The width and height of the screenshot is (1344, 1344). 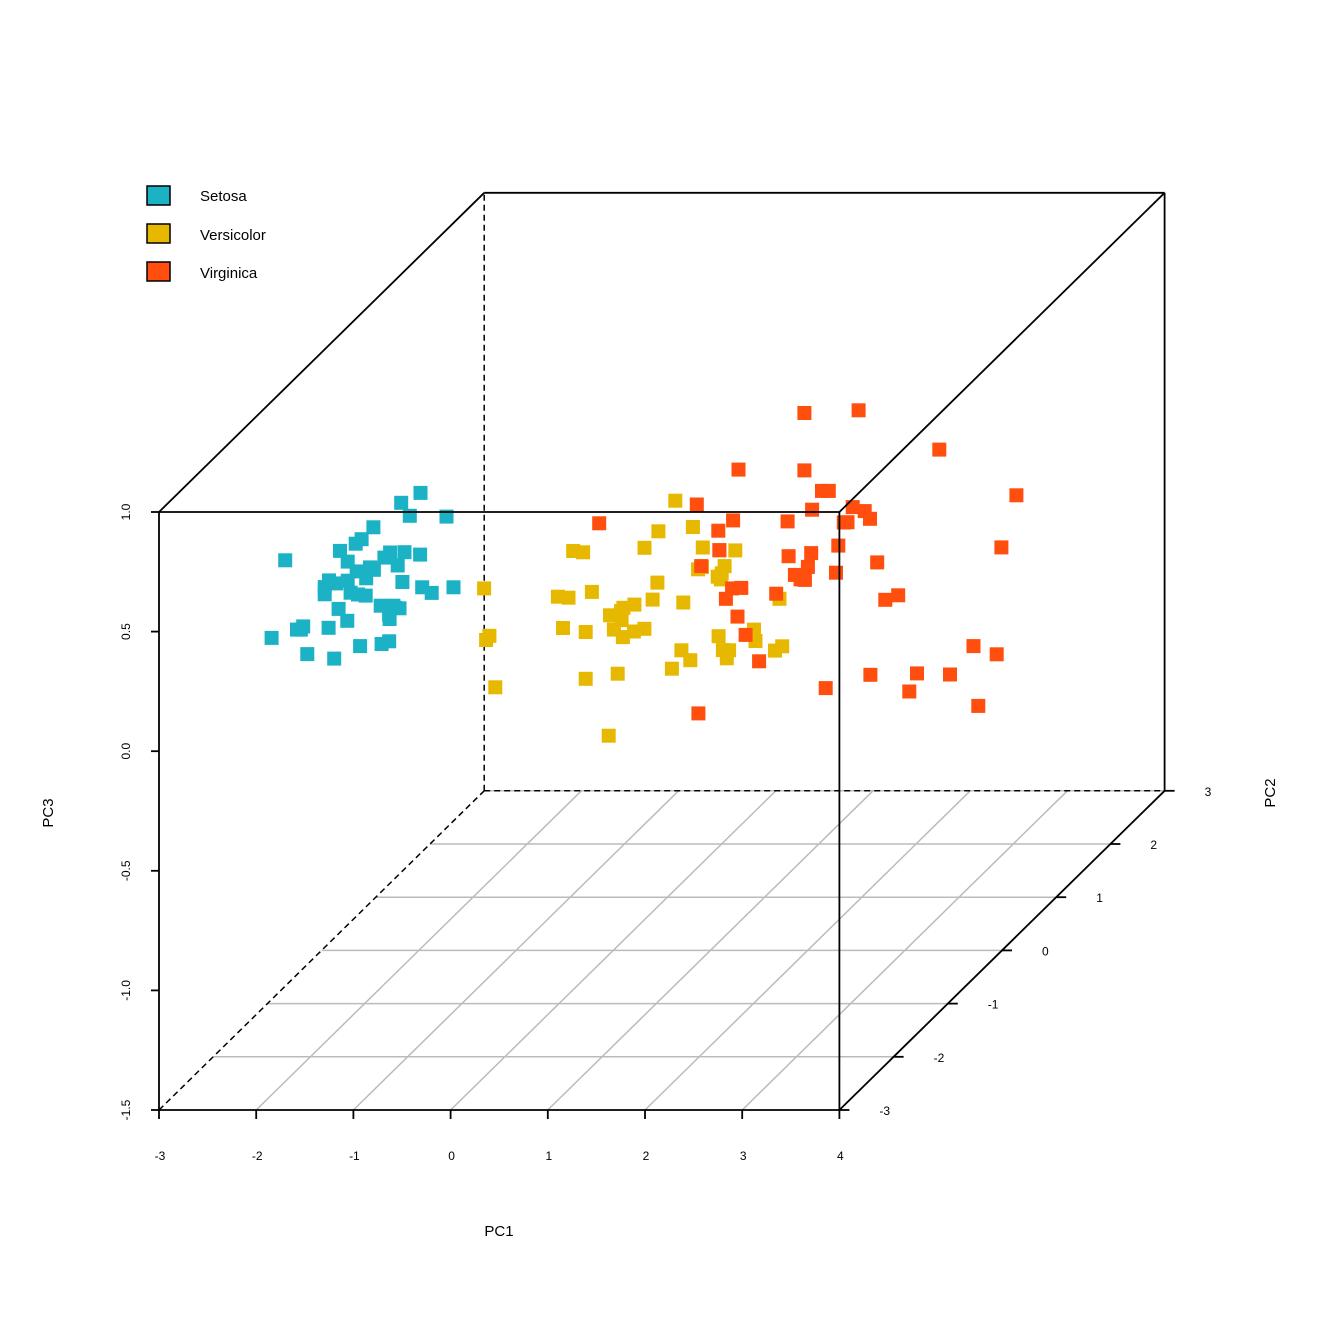 I want to click on x-tick-label: 1, so click(x=548, y=1156).